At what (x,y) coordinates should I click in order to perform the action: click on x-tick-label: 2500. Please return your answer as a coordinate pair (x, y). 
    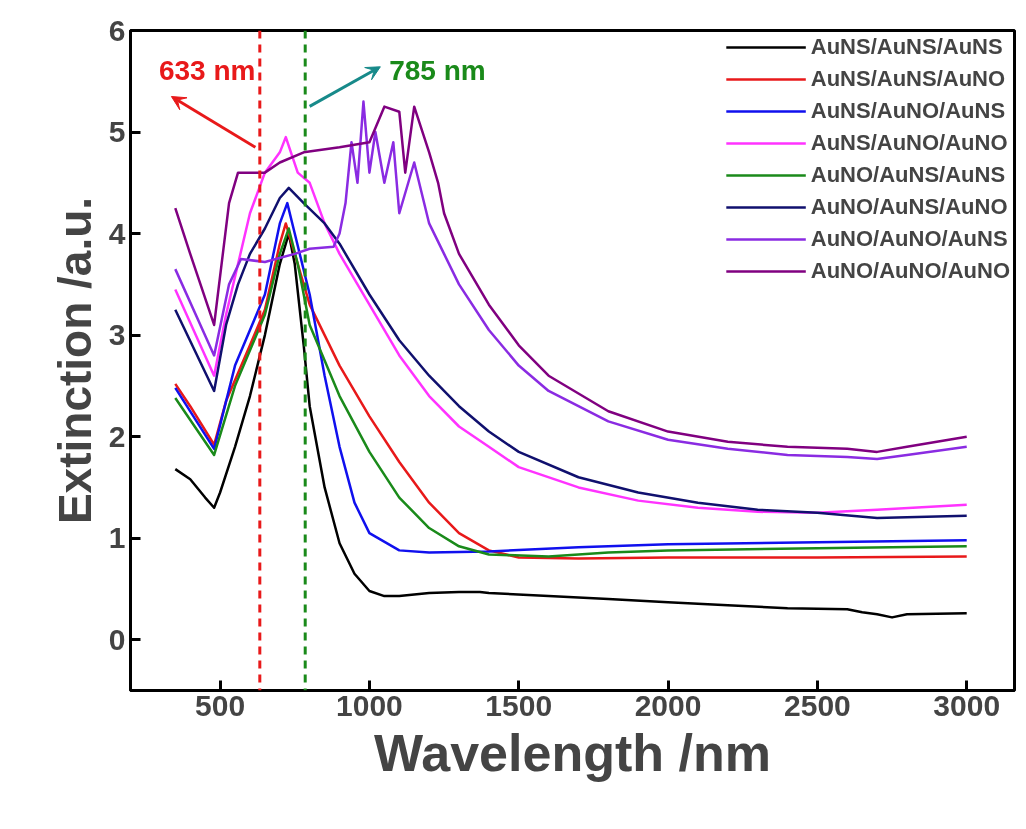
    Looking at the image, I should click on (817, 705).